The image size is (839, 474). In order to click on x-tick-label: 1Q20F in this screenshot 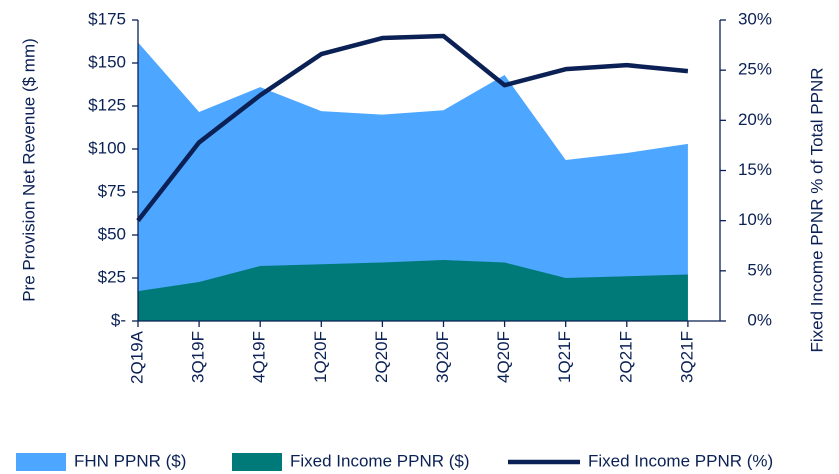, I will do `click(320, 357)`.